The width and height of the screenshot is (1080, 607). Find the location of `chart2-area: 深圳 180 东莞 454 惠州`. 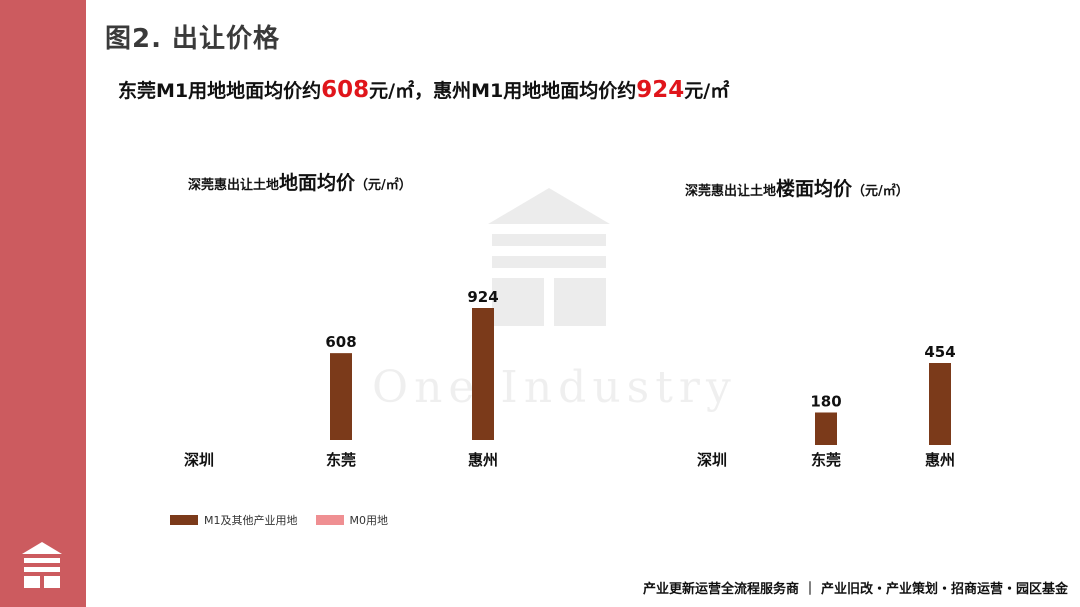

chart2-area: 深圳 180 东莞 454 惠州 is located at coordinates (826, 406).